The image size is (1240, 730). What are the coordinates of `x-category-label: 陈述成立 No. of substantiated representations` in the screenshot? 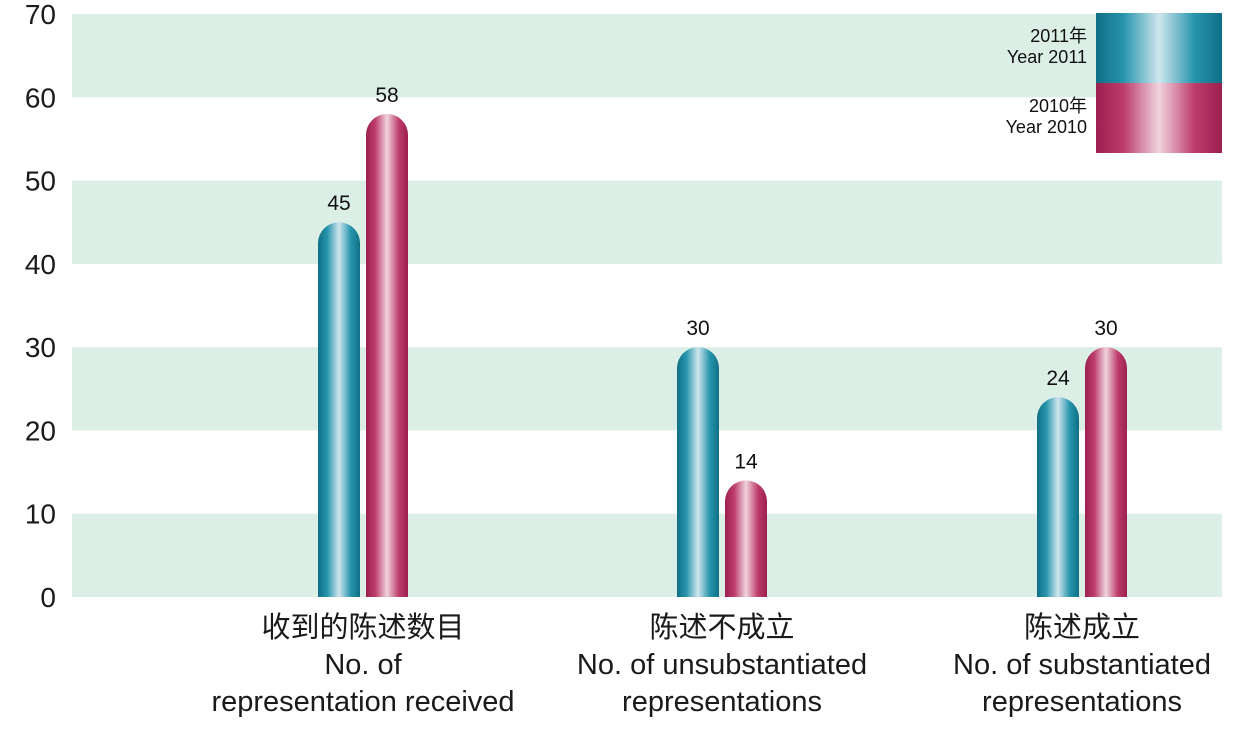 It's located at (1082, 665).